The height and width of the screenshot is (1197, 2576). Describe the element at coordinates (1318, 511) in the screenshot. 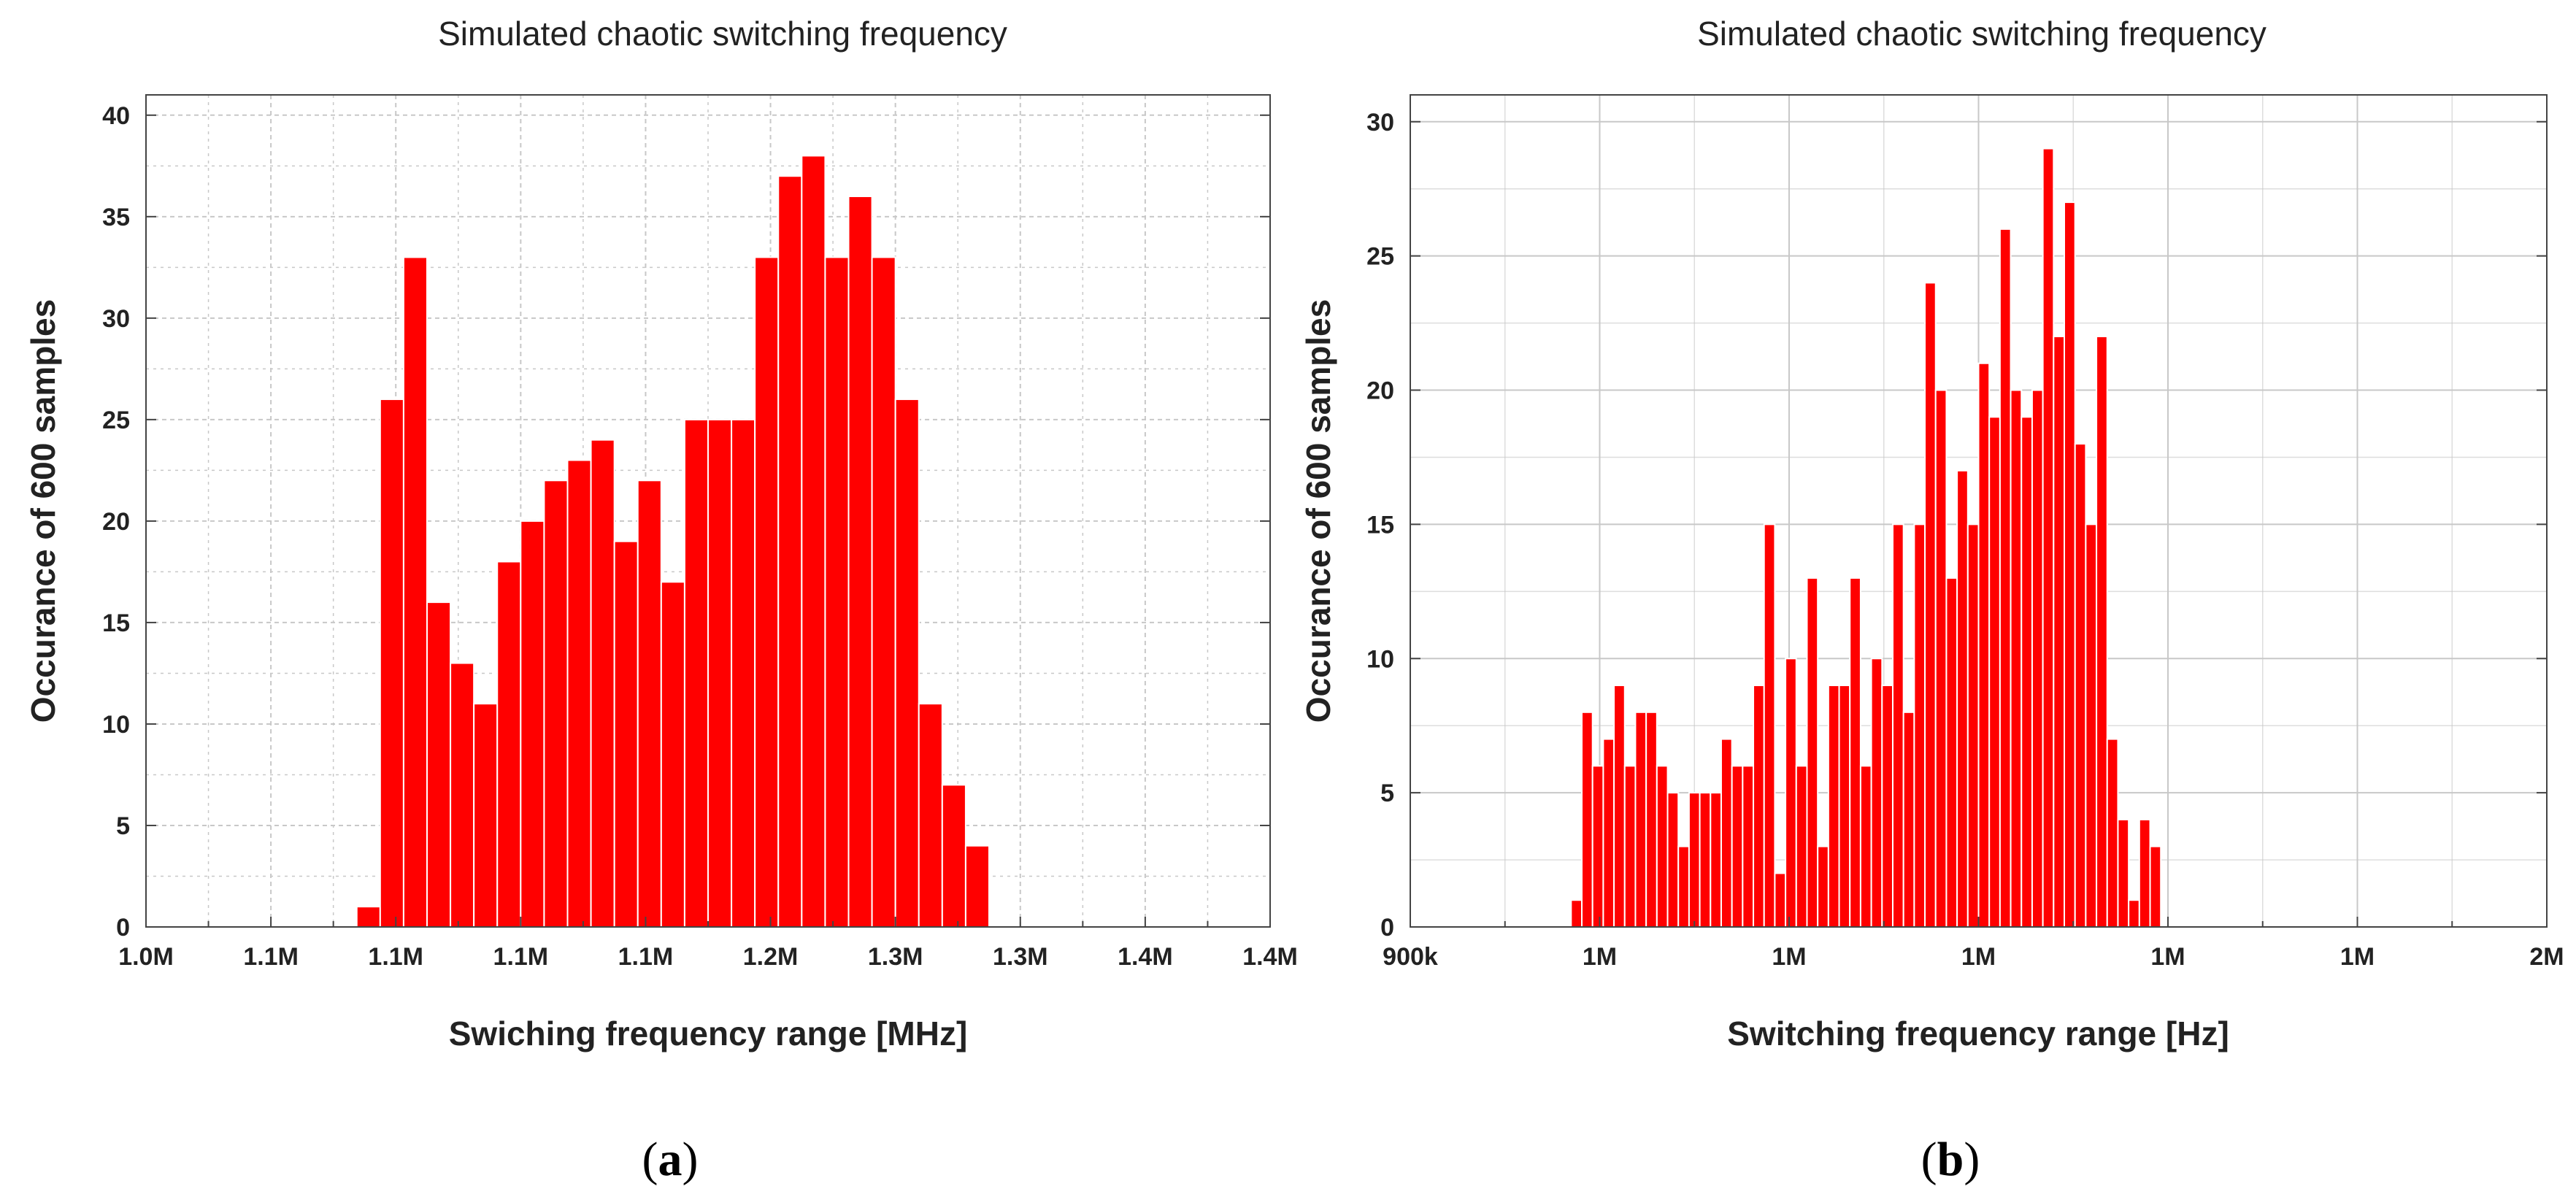

I see `chart-b-y-axis-label: Occurance of 600 samples` at that location.